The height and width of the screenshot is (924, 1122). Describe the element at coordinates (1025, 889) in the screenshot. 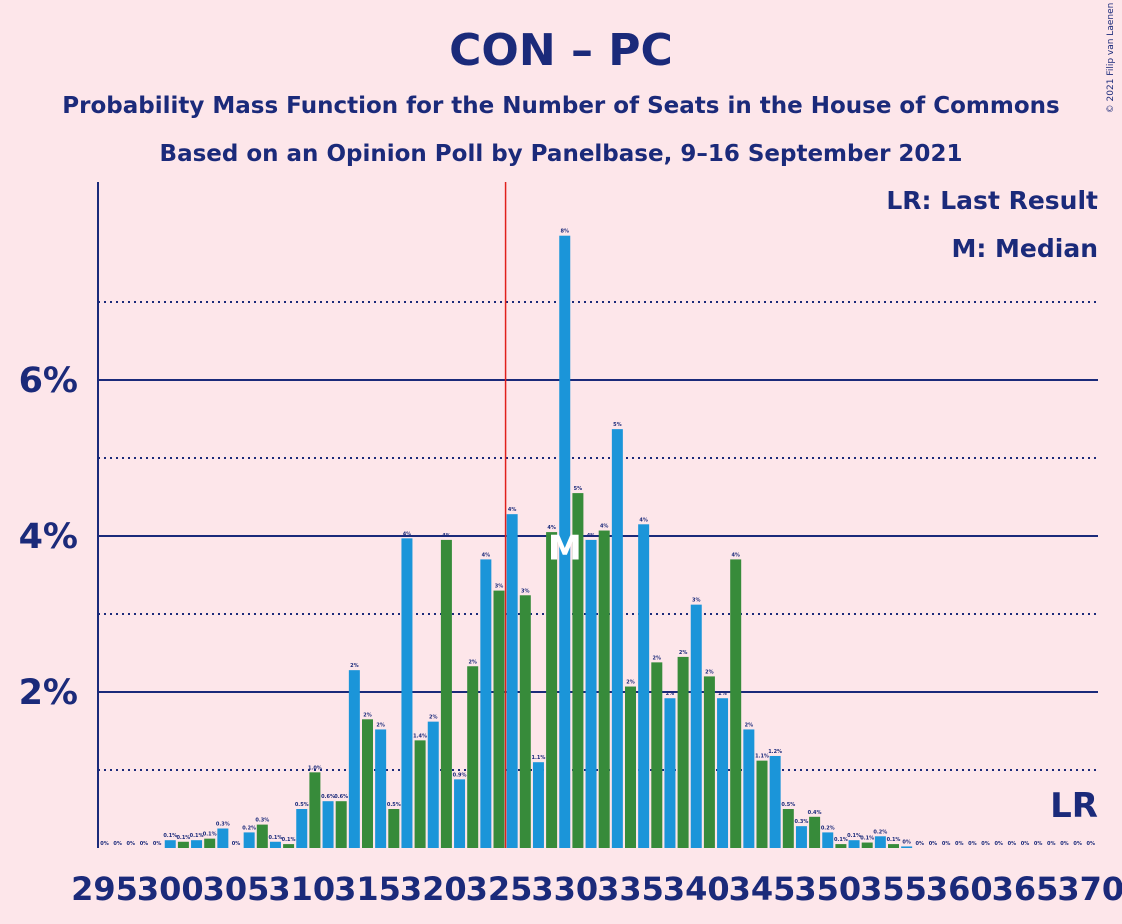

I see `x-tick-label: 365` at that location.